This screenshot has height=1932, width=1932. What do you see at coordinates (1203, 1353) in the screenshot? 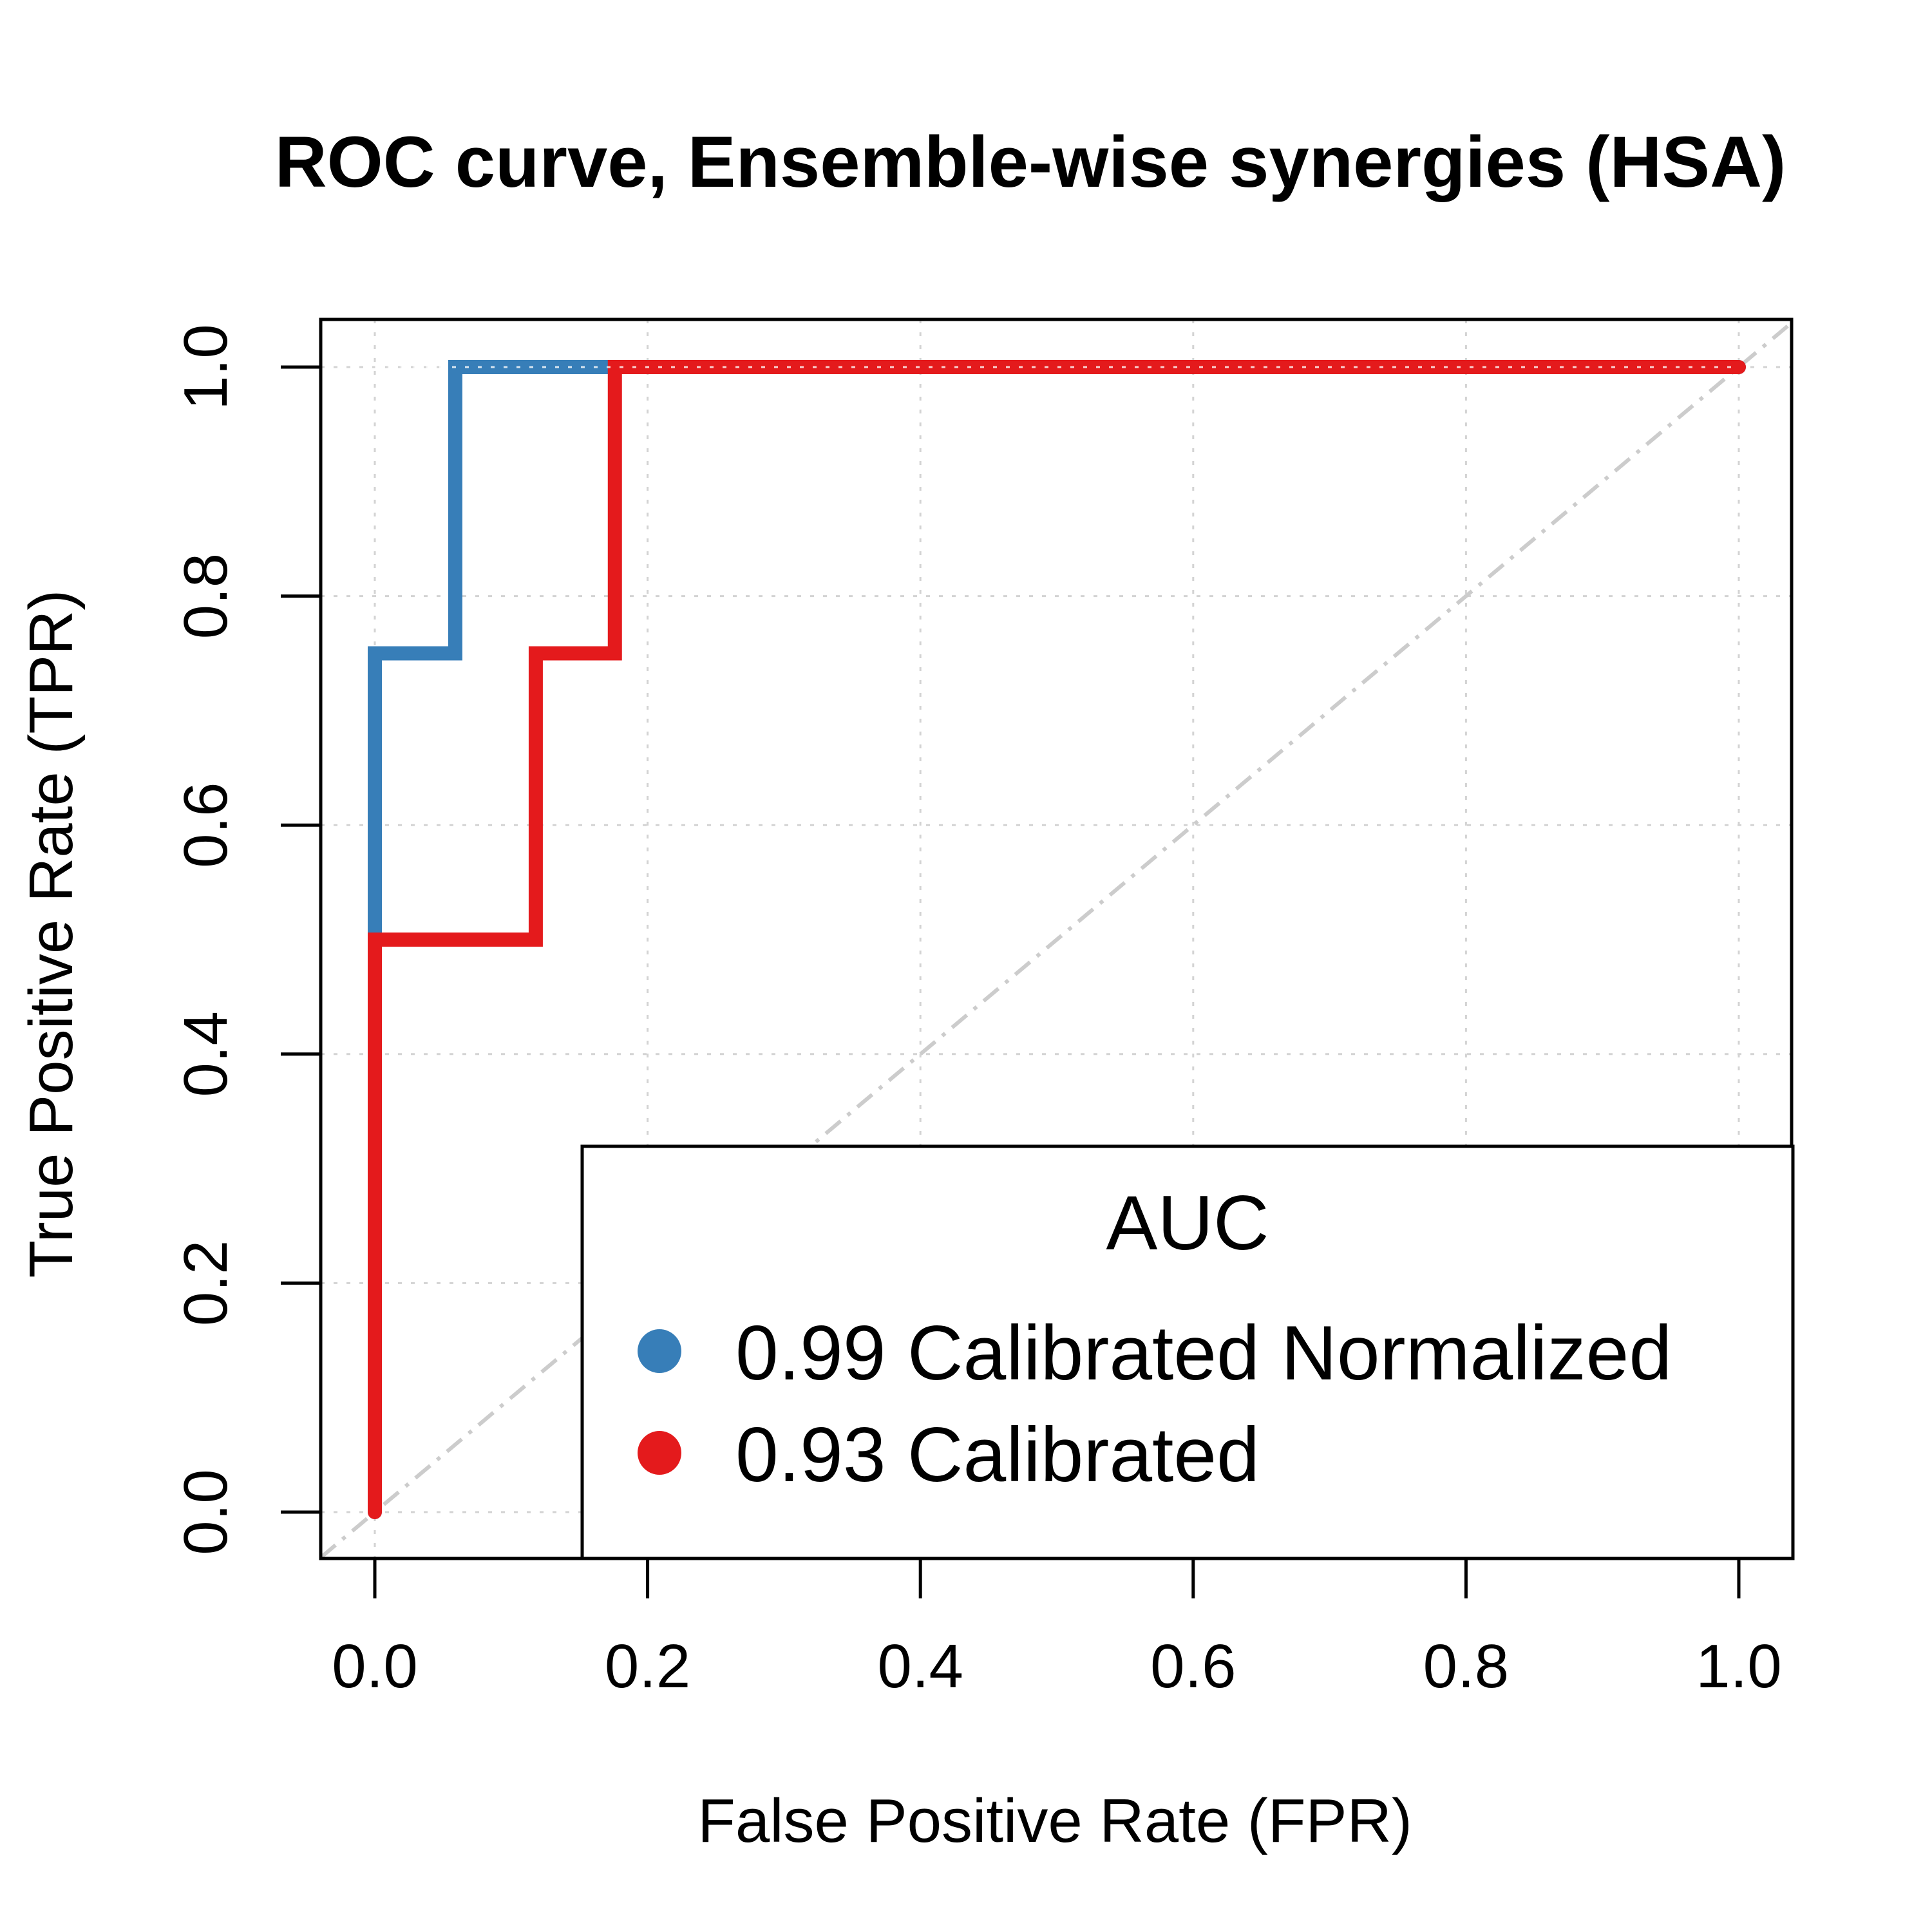
I see `legend-label-calibrated-normalized: 0.99 Calibrated Normalized` at bounding box center [1203, 1353].